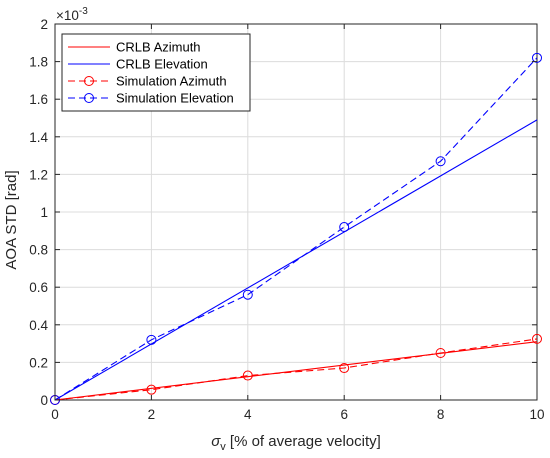 This screenshot has width=550, height=458. I want to click on x-tick-label: 4, so click(248, 414).